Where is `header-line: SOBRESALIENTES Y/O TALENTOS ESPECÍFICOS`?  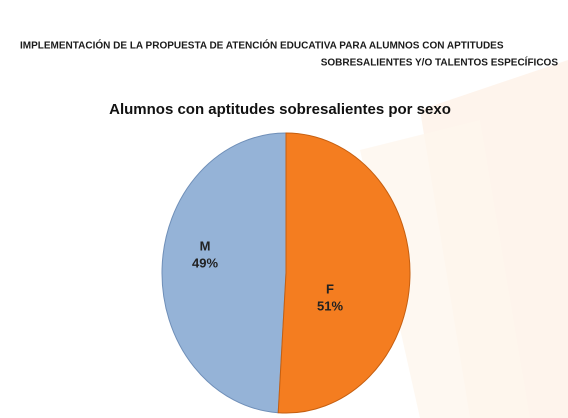
header-line: SOBRESALIENTES Y/O TALENTOS ESPECÍFICOS is located at coordinates (440, 62).